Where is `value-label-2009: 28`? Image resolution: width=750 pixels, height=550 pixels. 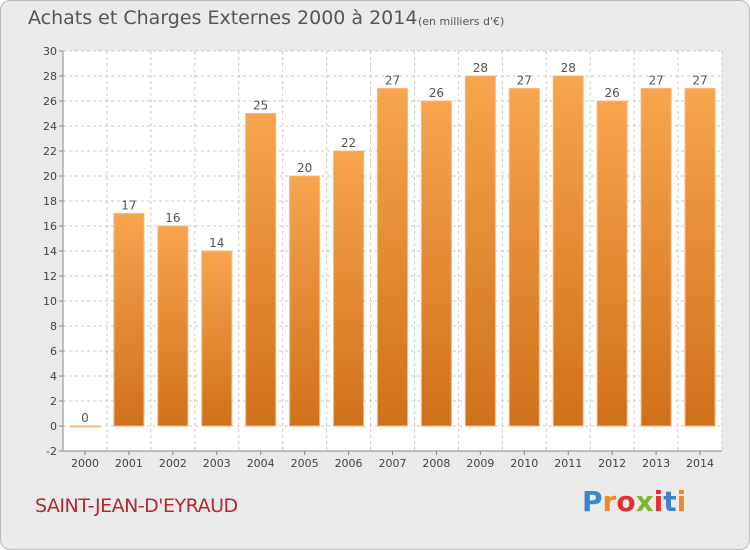
value-label-2009: 28 is located at coordinates (480, 68).